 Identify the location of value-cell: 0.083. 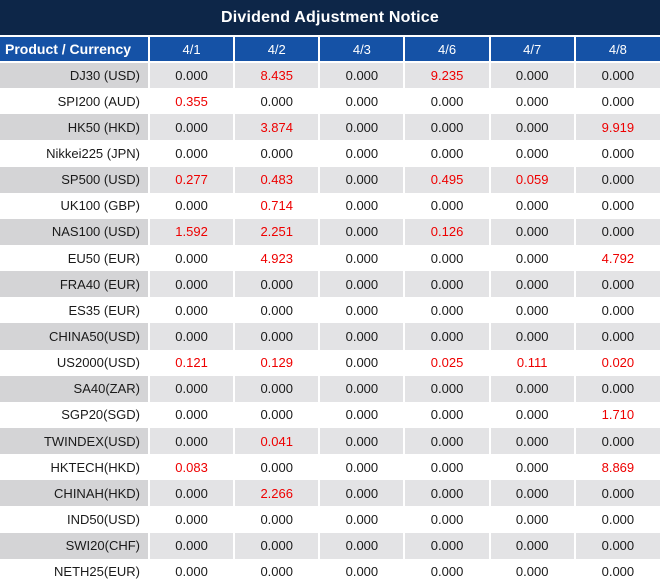
(191, 467).